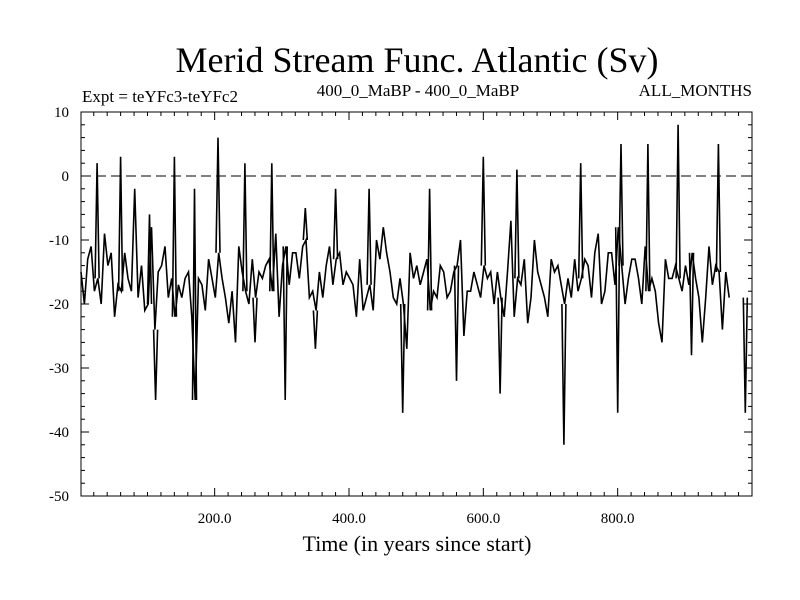 Image resolution: width=800 pixels, height=600 pixels. What do you see at coordinates (618, 519) in the screenshot?
I see `x-tick-label: 800.0` at bounding box center [618, 519].